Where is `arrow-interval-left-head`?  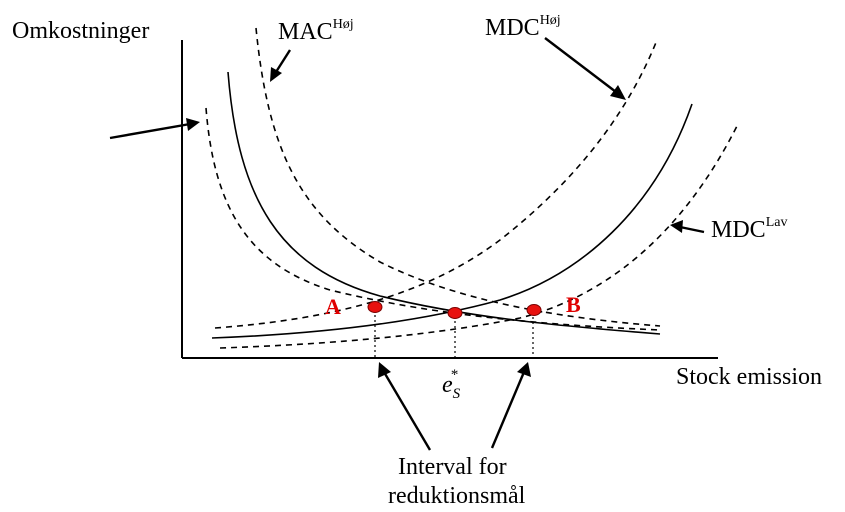 arrow-interval-left-head is located at coordinates (384, 370).